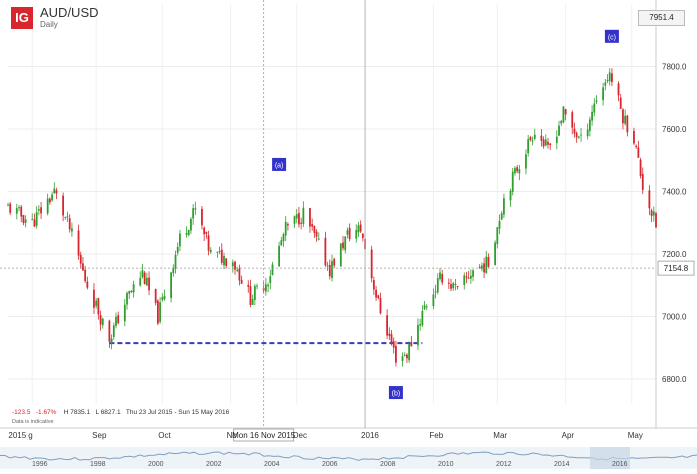 Image resolution: width=697 pixels, height=474 pixels. What do you see at coordinates (33, 422) in the screenshot?
I see `disclaimer: Data is indicative` at bounding box center [33, 422].